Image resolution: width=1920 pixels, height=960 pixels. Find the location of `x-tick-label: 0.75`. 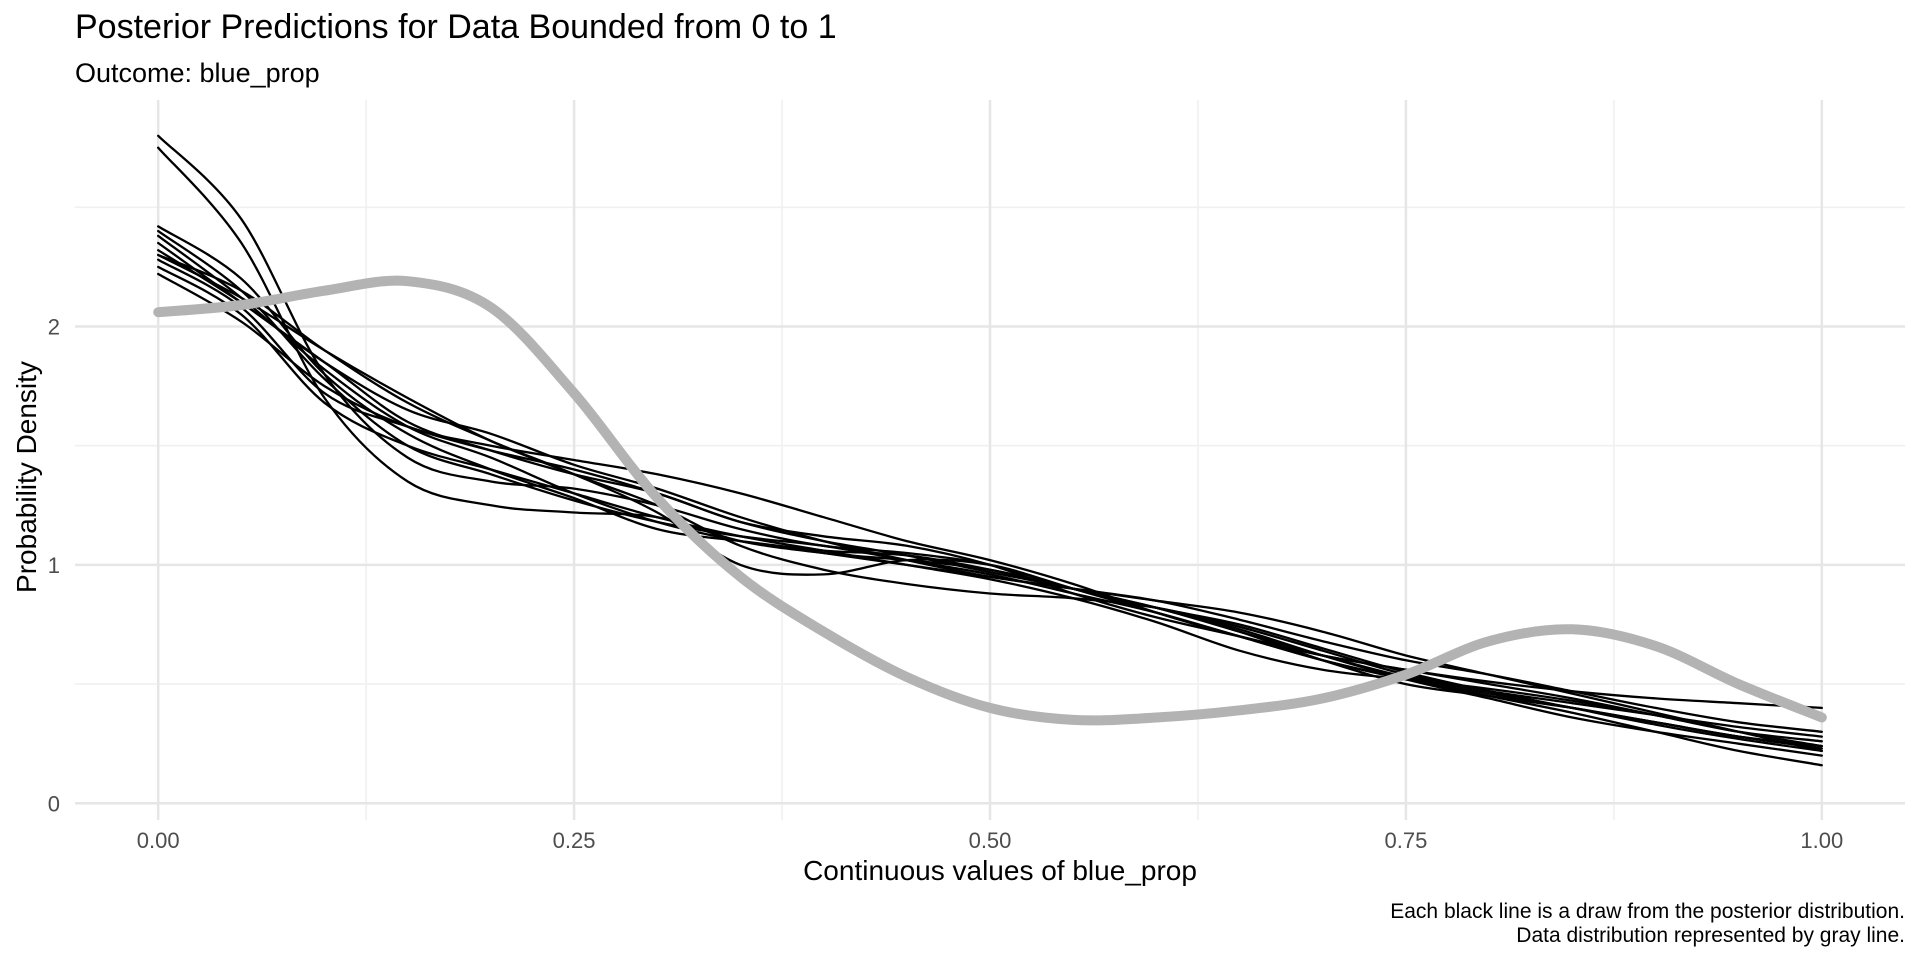

x-tick-label: 0.75 is located at coordinates (1405, 840).